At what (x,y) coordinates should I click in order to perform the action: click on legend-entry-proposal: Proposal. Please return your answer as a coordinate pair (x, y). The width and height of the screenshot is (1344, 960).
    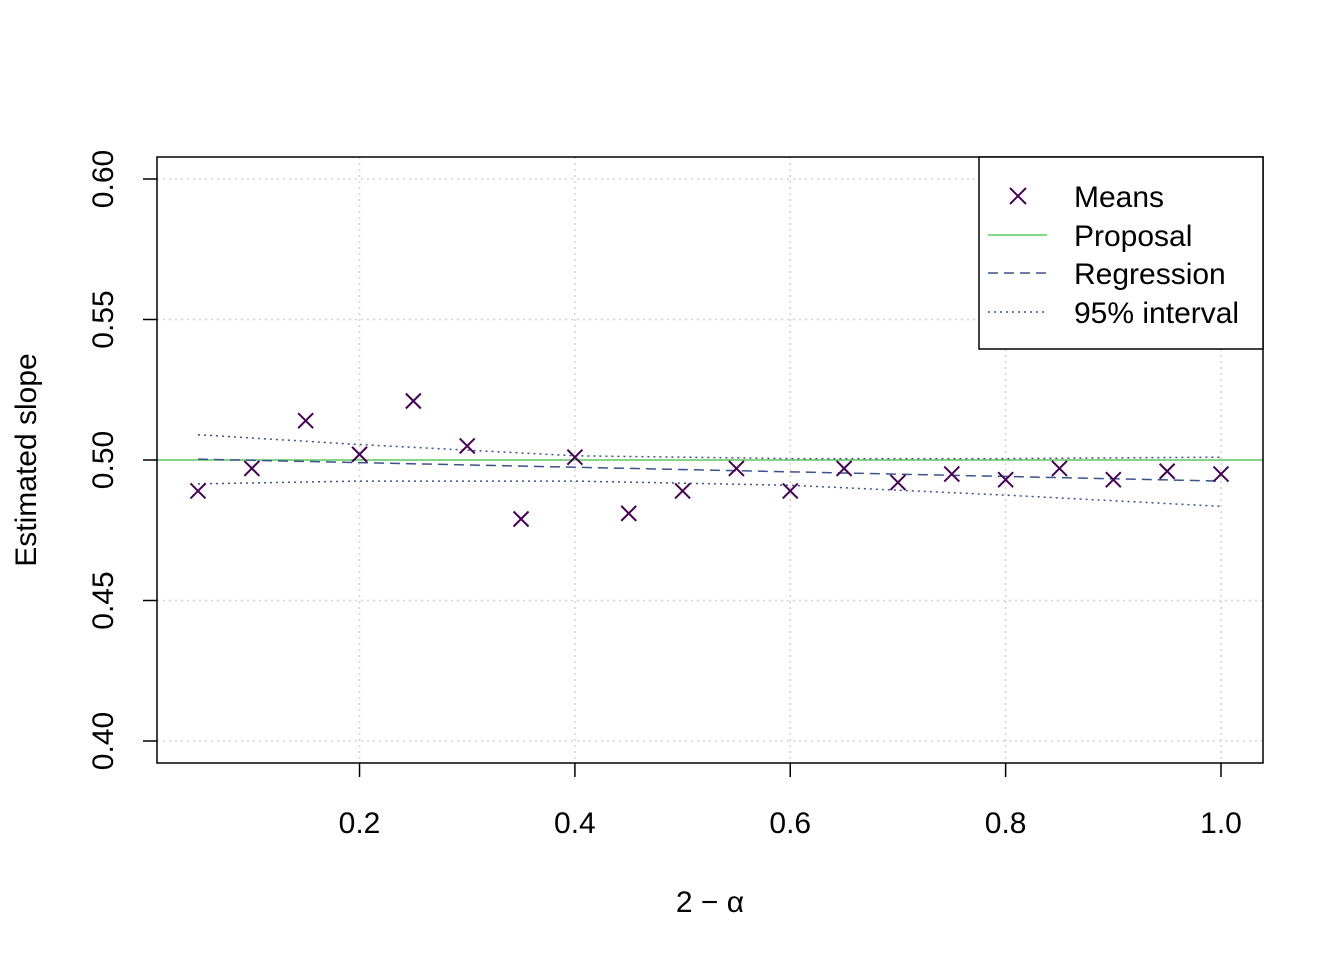
    Looking at the image, I should click on (1090, 236).